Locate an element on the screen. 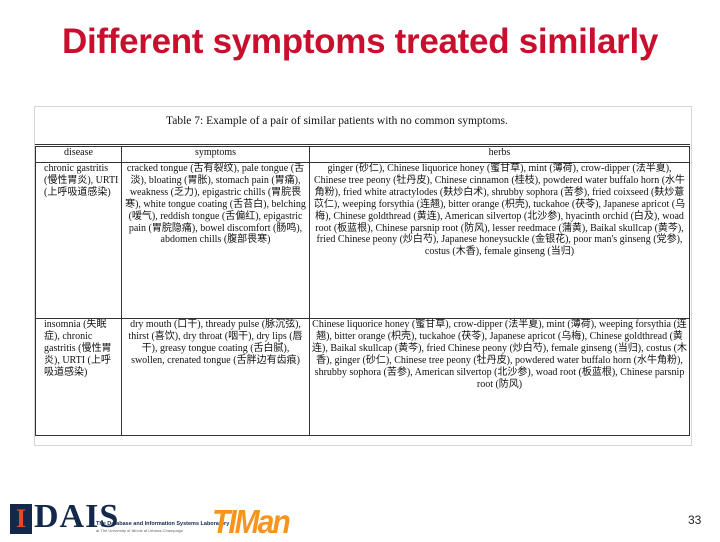 This screenshot has width=720, height=542. slide-title: Different symptoms treated similarly is located at coordinates (360, 41).